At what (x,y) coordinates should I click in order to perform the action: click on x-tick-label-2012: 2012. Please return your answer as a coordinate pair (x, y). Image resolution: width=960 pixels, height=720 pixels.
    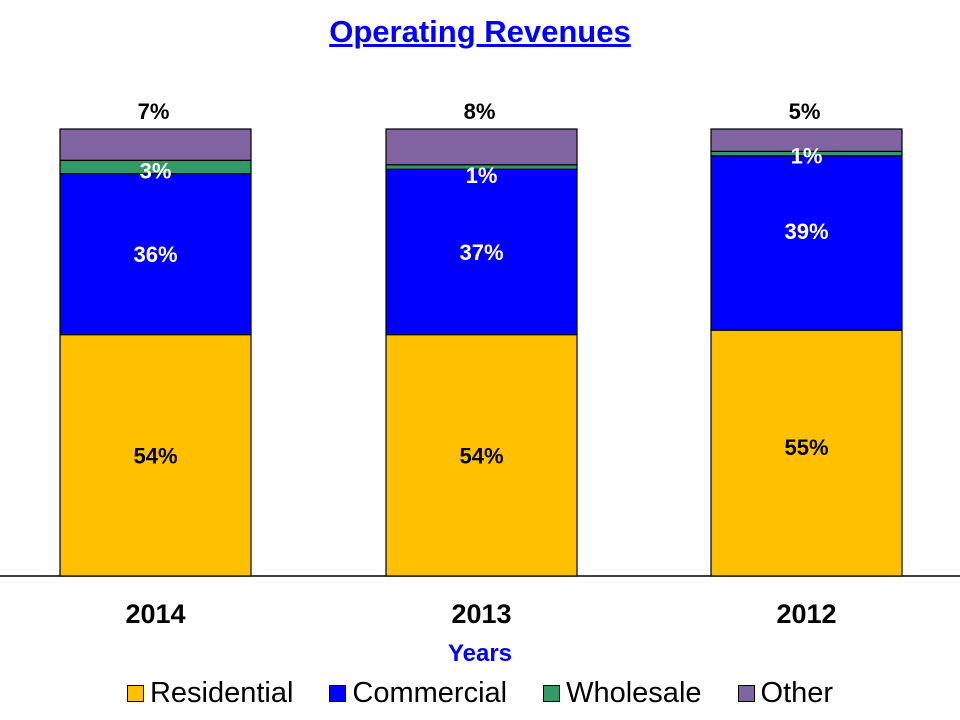
    Looking at the image, I should click on (806, 614).